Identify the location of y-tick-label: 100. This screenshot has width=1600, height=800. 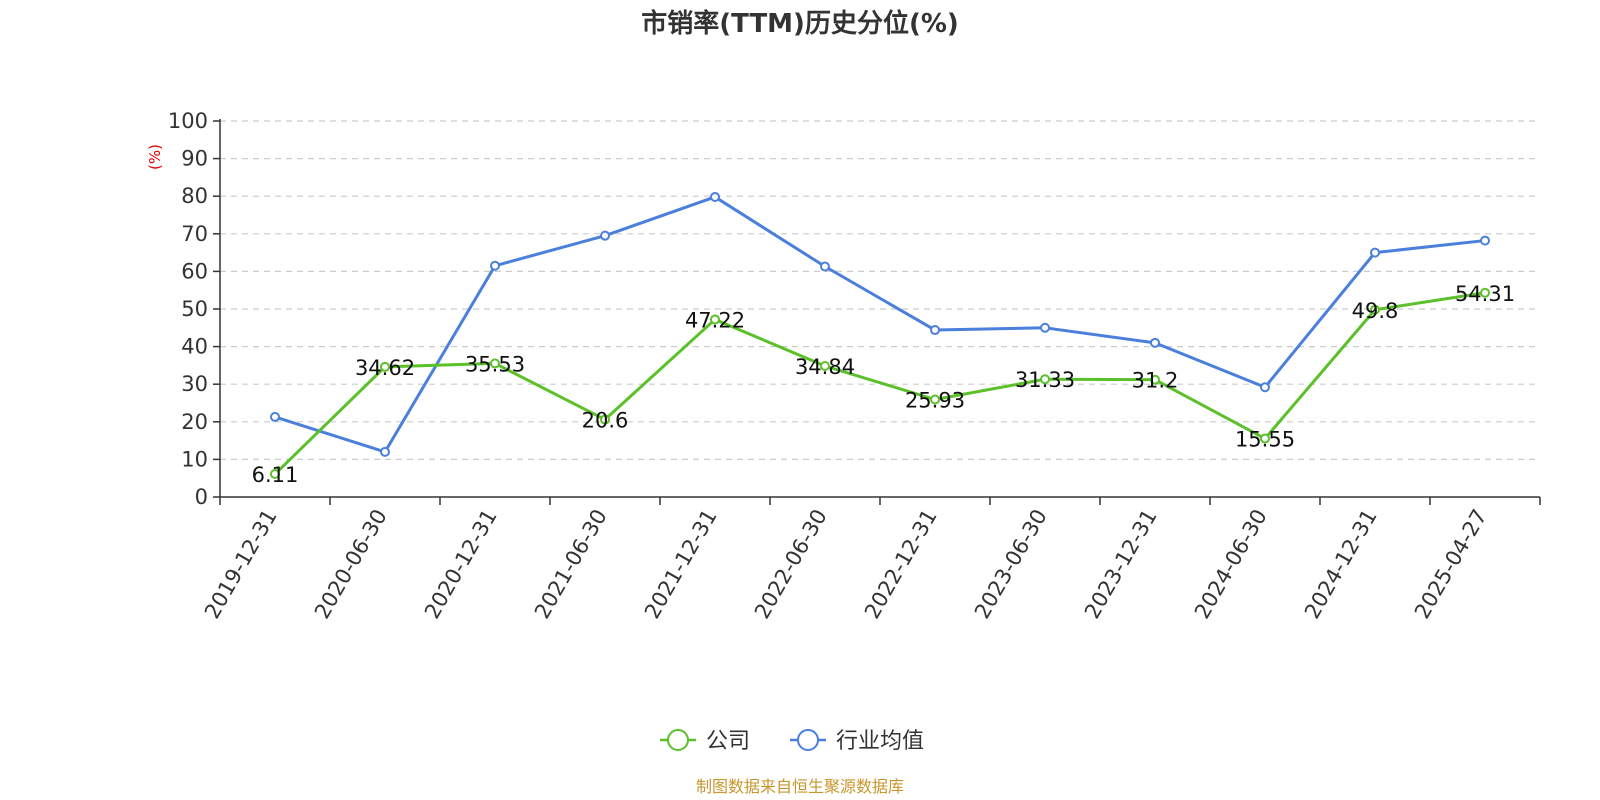
(188, 121).